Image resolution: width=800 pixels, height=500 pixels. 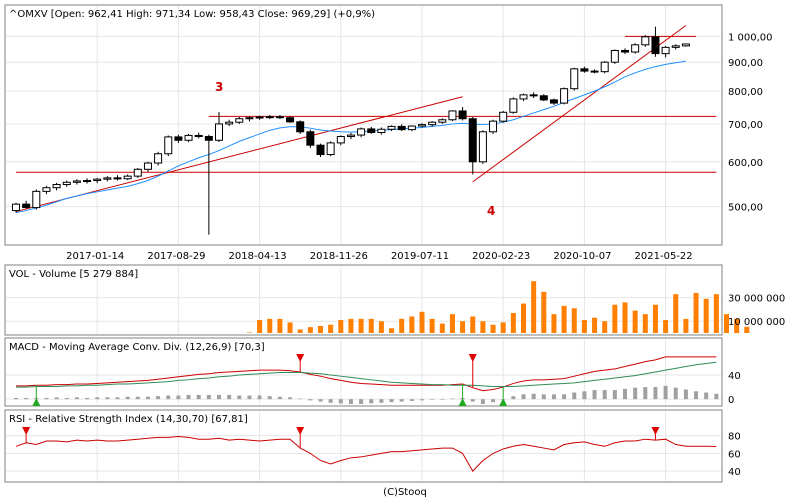 What do you see at coordinates (745, 92) in the screenshot?
I see `price-y-tick-label: 800,00` at bounding box center [745, 92].